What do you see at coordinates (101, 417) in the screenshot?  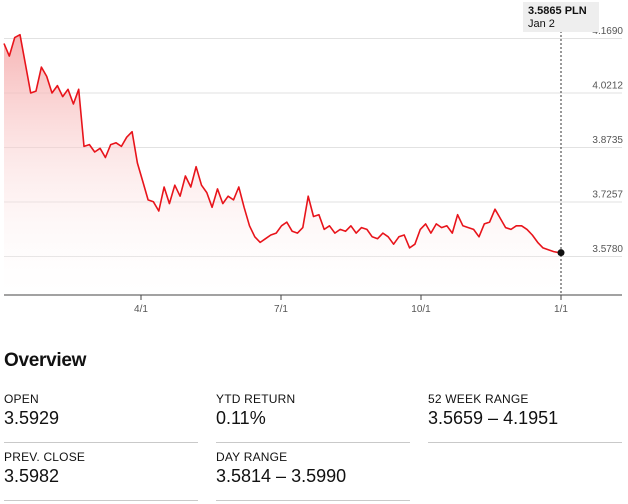 I see `stat-open: OPEN 3.5929` at bounding box center [101, 417].